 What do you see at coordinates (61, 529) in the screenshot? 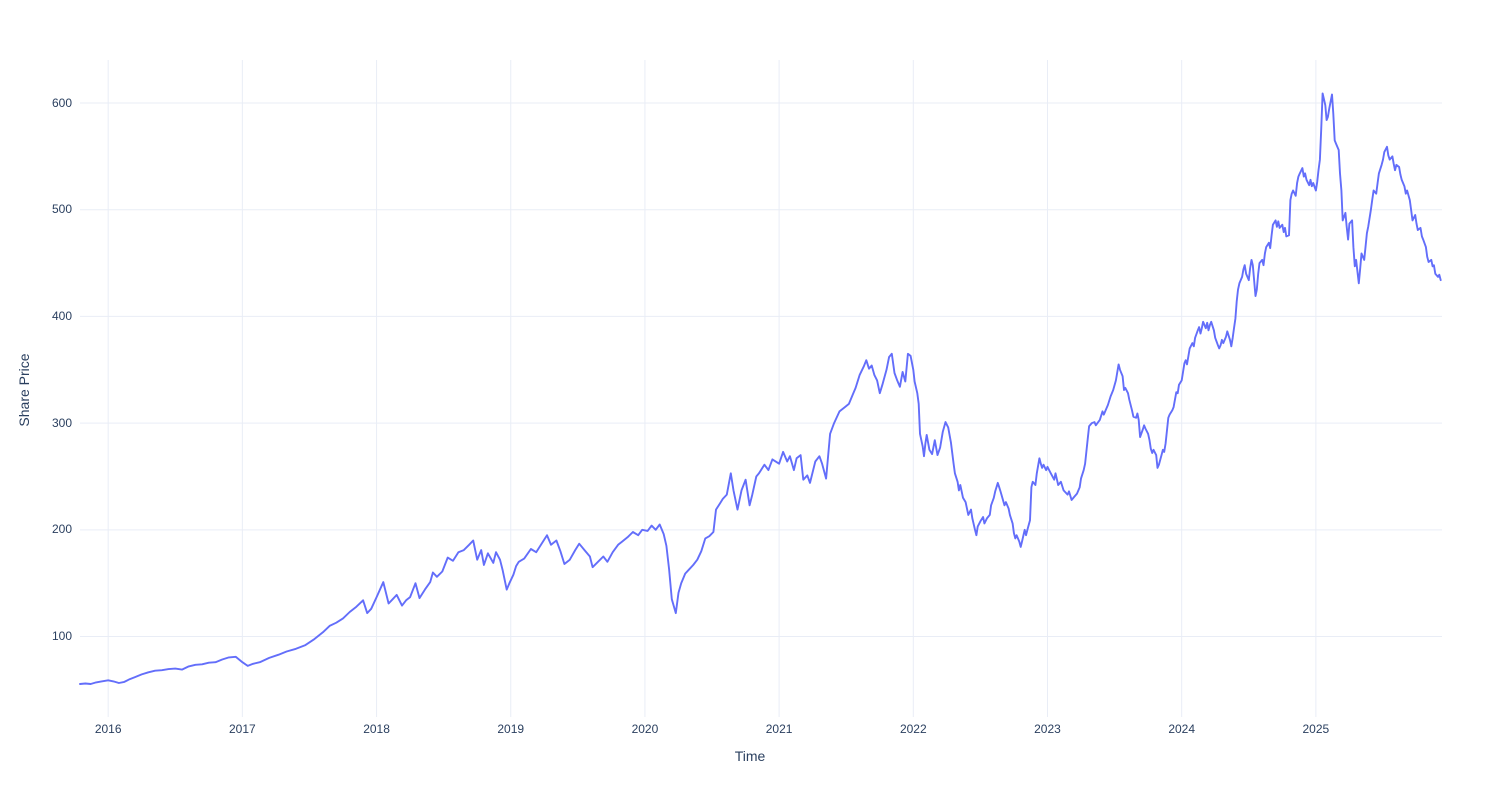
I see `y-tick-label: 200` at bounding box center [61, 529].